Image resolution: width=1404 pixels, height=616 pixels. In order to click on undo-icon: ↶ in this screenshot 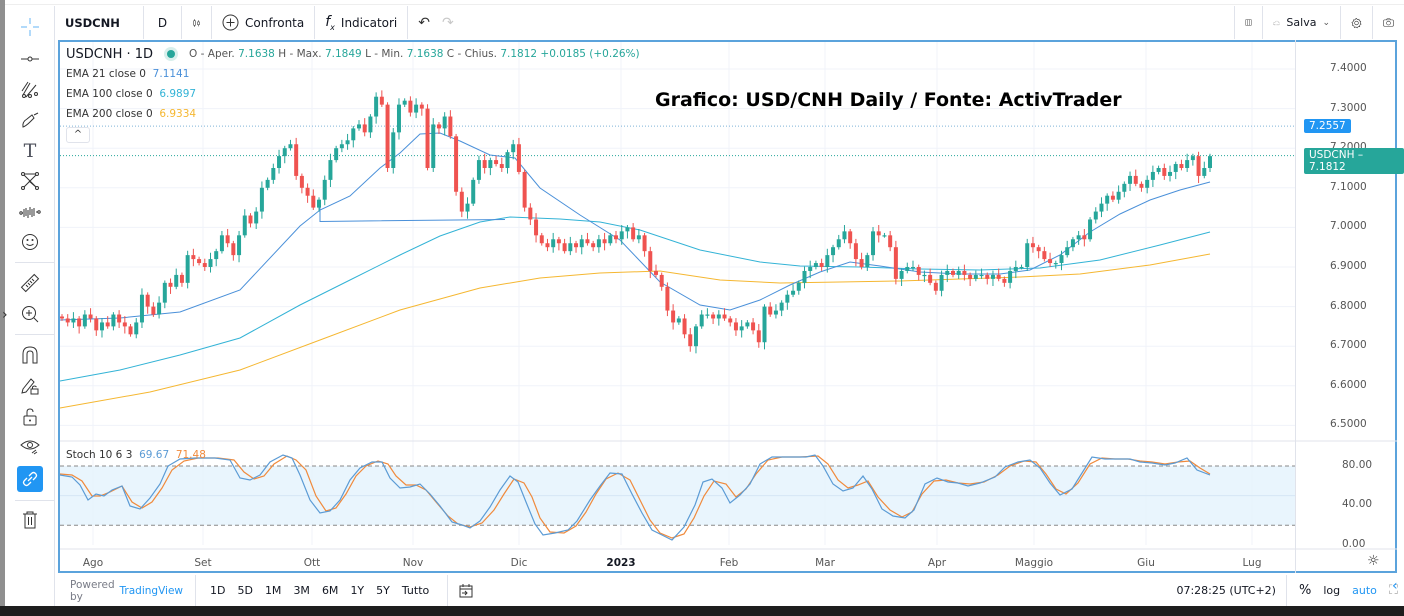, I will do `click(424, 22)`.